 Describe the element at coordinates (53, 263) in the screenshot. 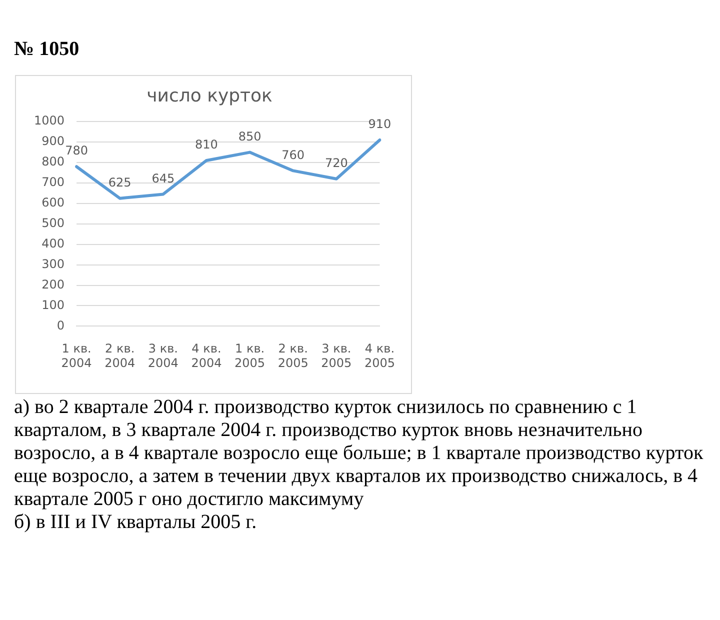

I see `y-tick-label: 300` at that location.